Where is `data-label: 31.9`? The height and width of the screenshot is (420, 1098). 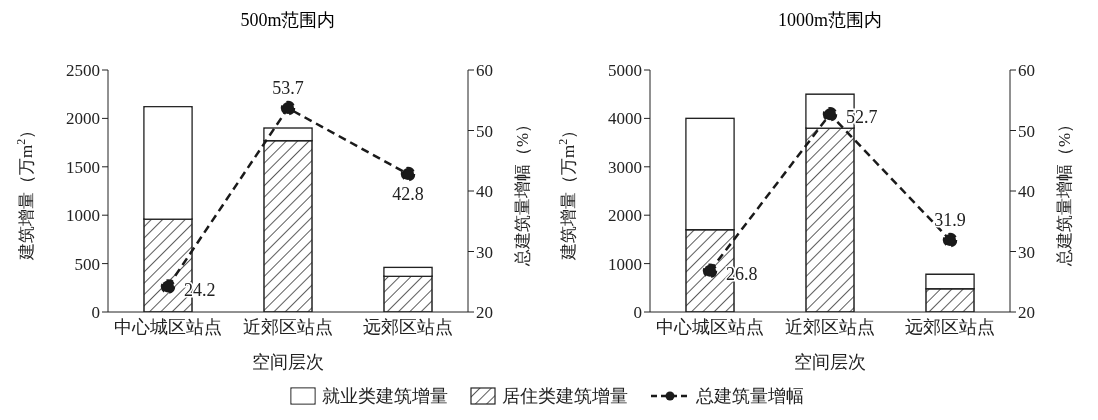
data-label: 31.9 is located at coordinates (950, 220).